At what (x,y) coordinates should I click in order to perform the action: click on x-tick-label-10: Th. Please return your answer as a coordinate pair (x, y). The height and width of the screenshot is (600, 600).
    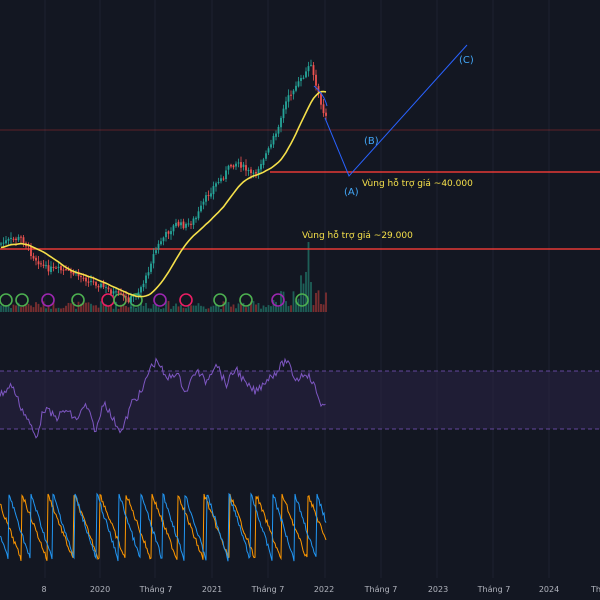
    Looking at the image, I should click on (595, 589).